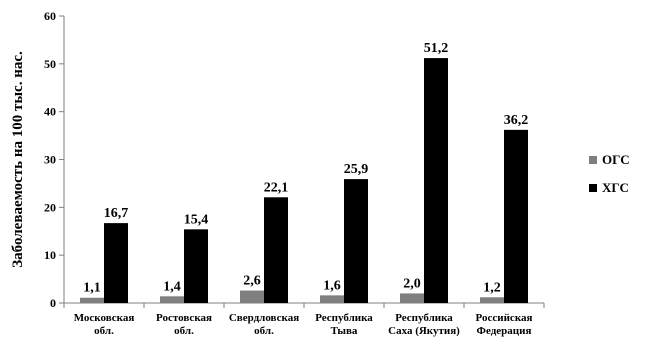 The image size is (648, 338). I want to click on y-tick-label: 10, so click(50, 255).